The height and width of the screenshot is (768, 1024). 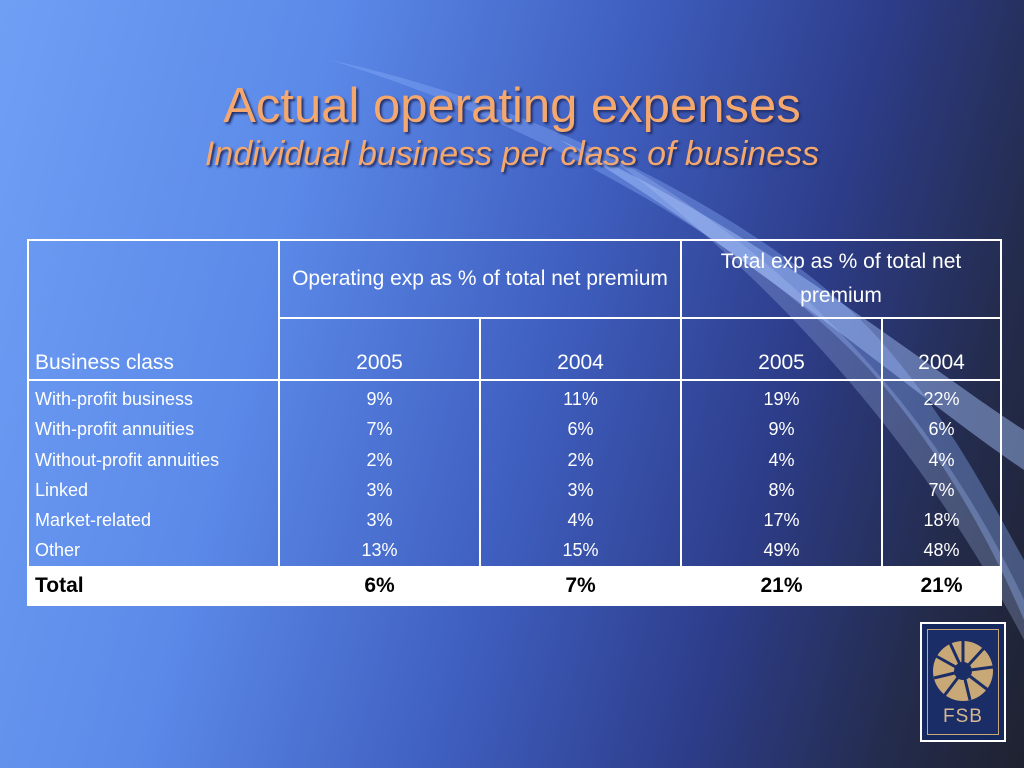 I want to click on header-row-years: 2005 2004 2005 2004, so click(x=515, y=349).